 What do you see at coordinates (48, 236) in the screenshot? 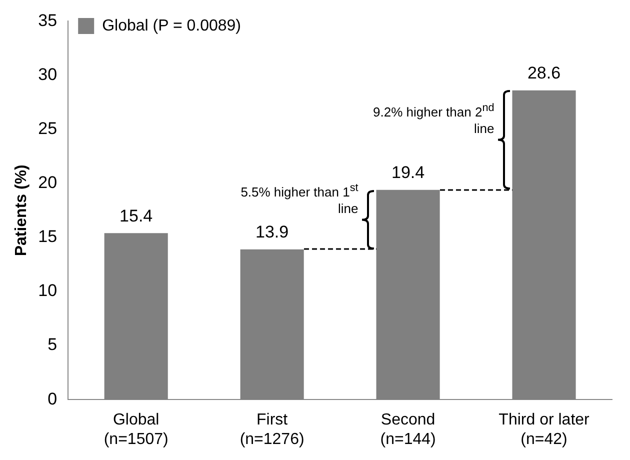
I see `y-tick-label: 15` at bounding box center [48, 236].